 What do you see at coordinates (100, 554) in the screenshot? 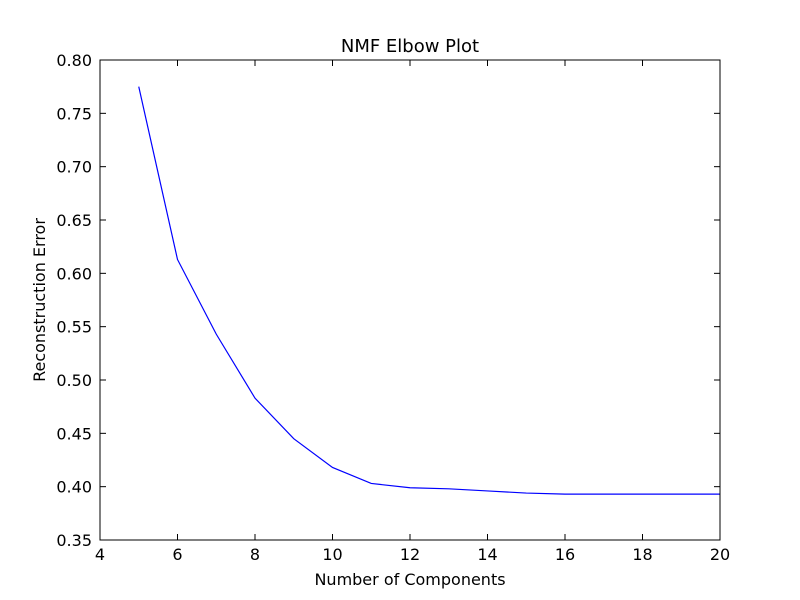
I see `x-tick-label: 4` at bounding box center [100, 554].